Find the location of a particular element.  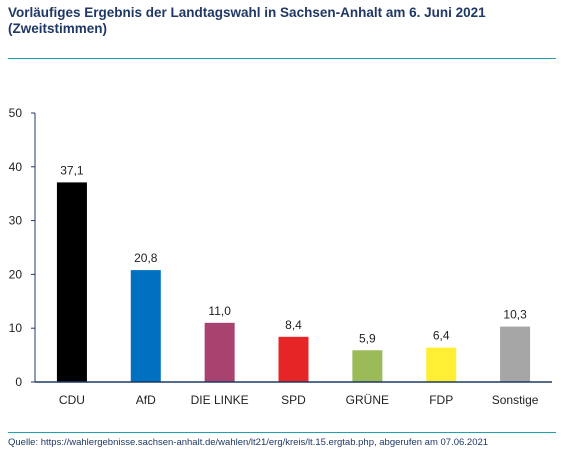

data-label: 6,4 is located at coordinates (441, 336).